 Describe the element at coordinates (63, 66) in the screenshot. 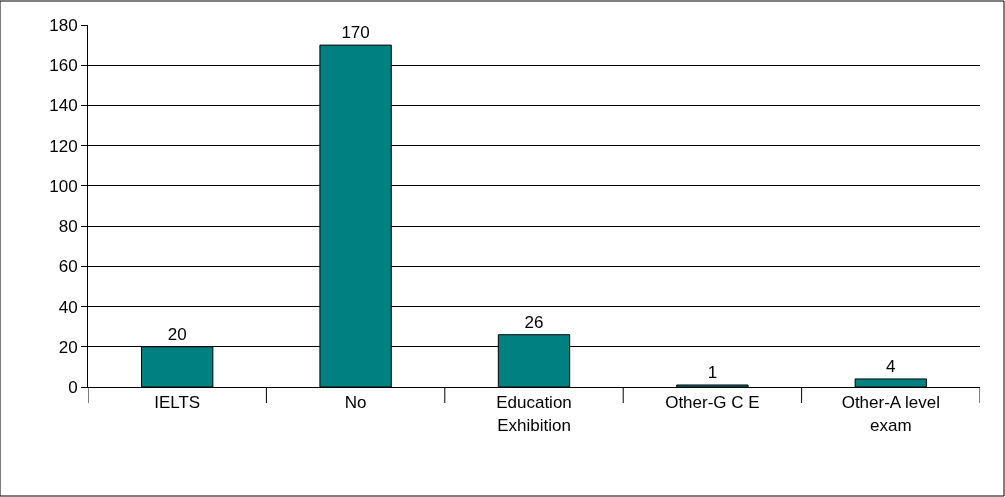

I see `y-tick-label: 160` at that location.